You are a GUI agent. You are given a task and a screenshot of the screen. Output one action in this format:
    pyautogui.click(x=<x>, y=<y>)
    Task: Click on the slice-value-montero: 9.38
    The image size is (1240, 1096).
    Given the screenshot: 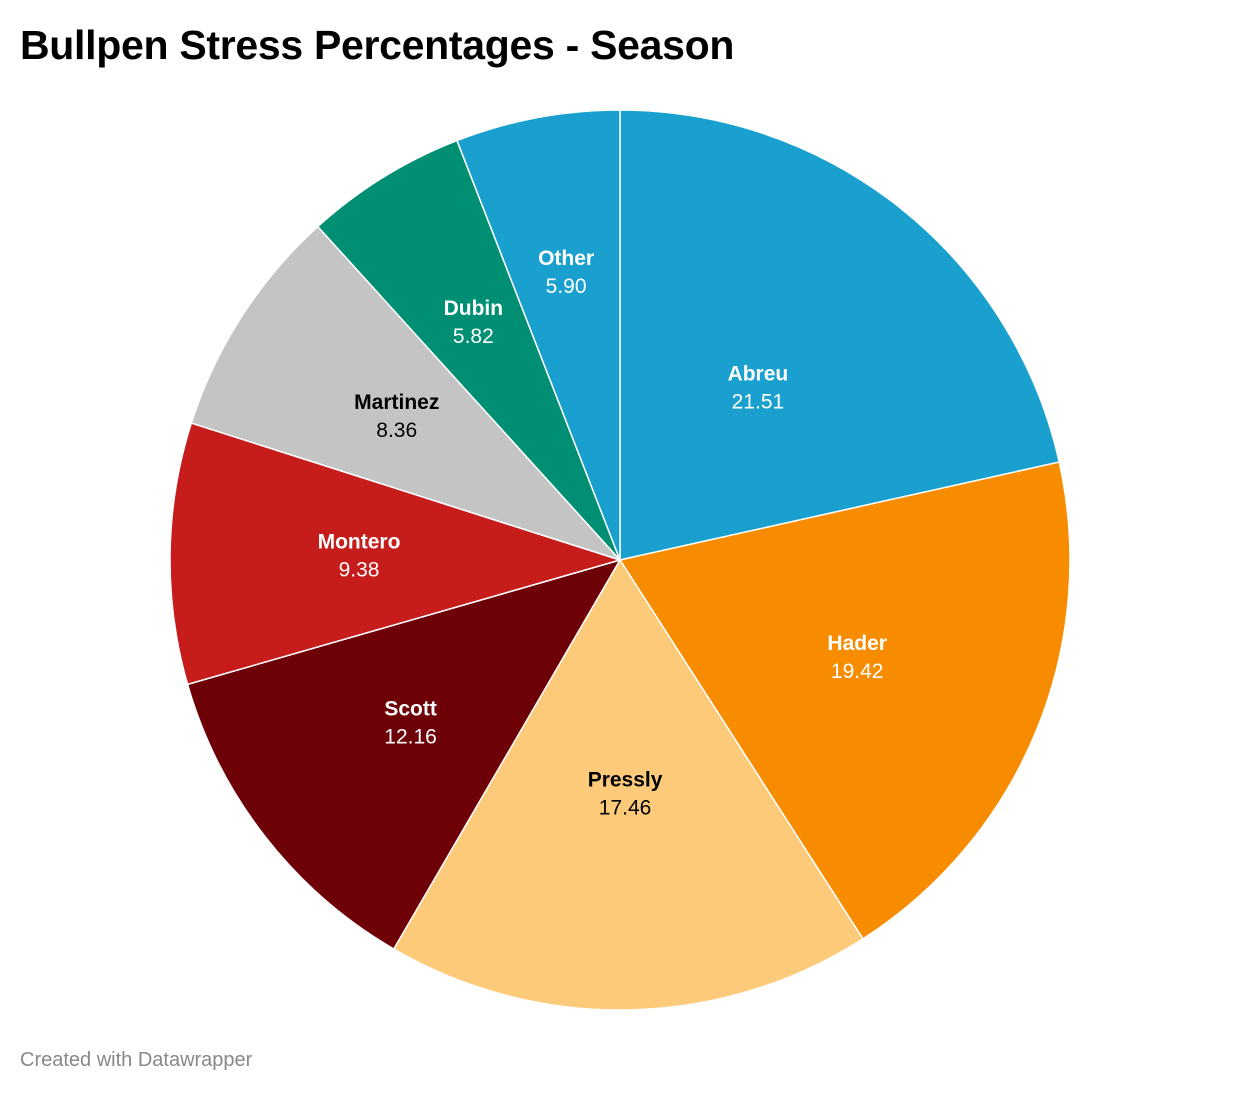 What is the action you would take?
    pyautogui.click(x=359, y=570)
    